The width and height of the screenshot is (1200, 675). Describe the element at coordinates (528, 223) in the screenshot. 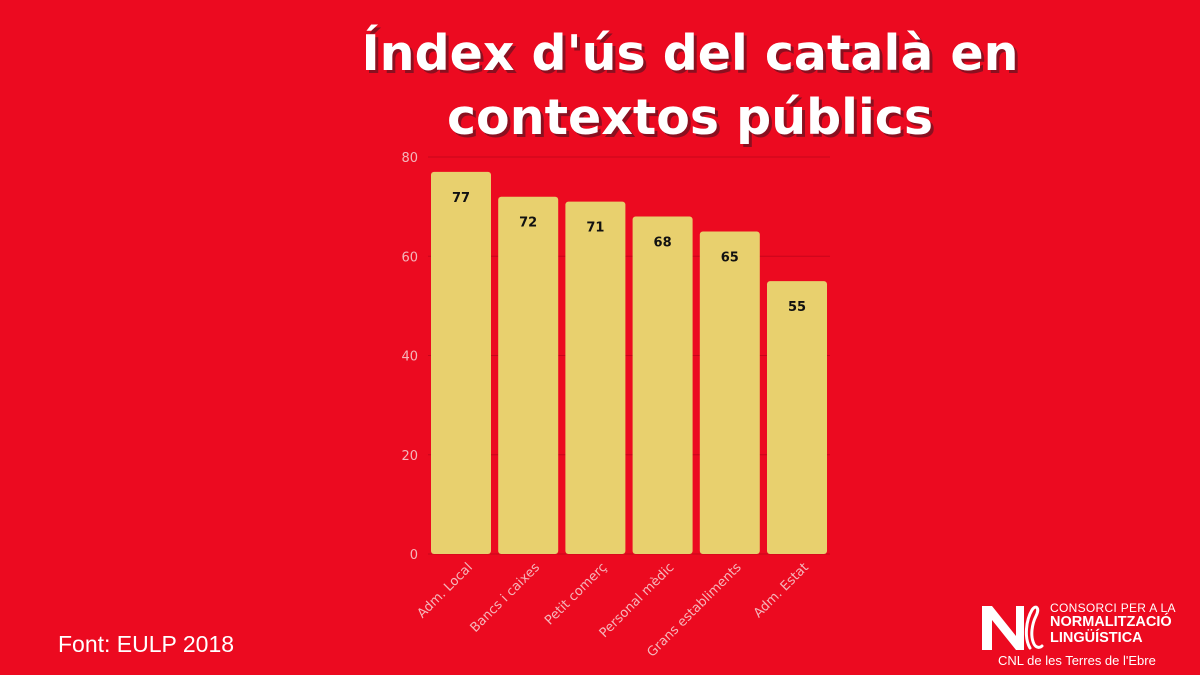

I see `data-label: 72` at that location.